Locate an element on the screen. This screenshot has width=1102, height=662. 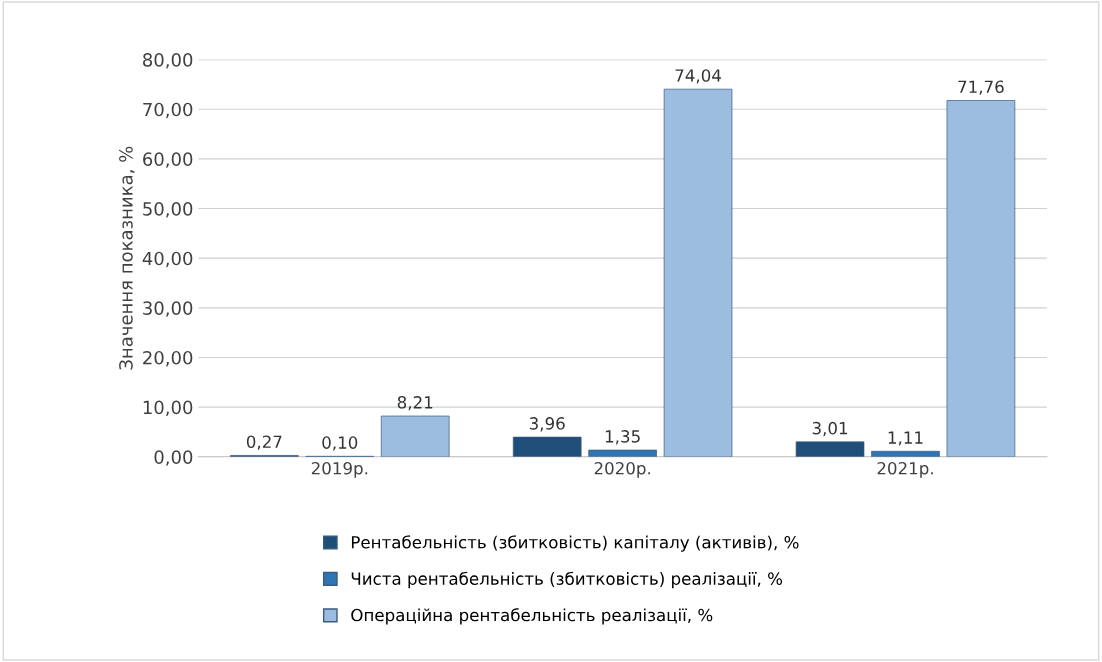
x-tick-label: 2021р. is located at coordinates (905, 469).